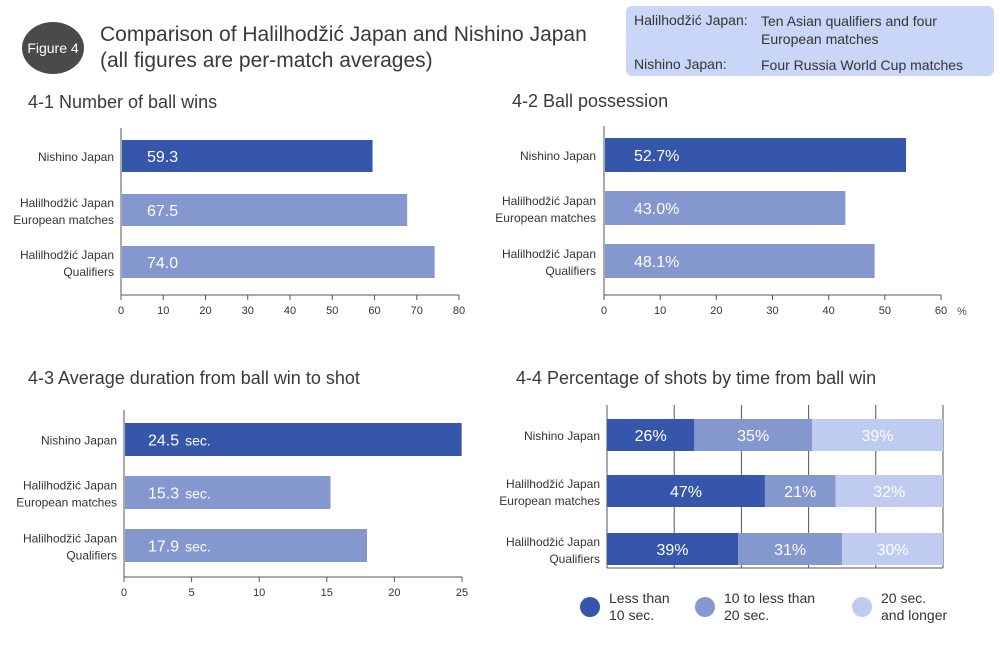 Image resolution: width=1000 pixels, height=656 pixels. What do you see at coordinates (962, 312) in the screenshot?
I see `x-axis-unit: %` at bounding box center [962, 312].